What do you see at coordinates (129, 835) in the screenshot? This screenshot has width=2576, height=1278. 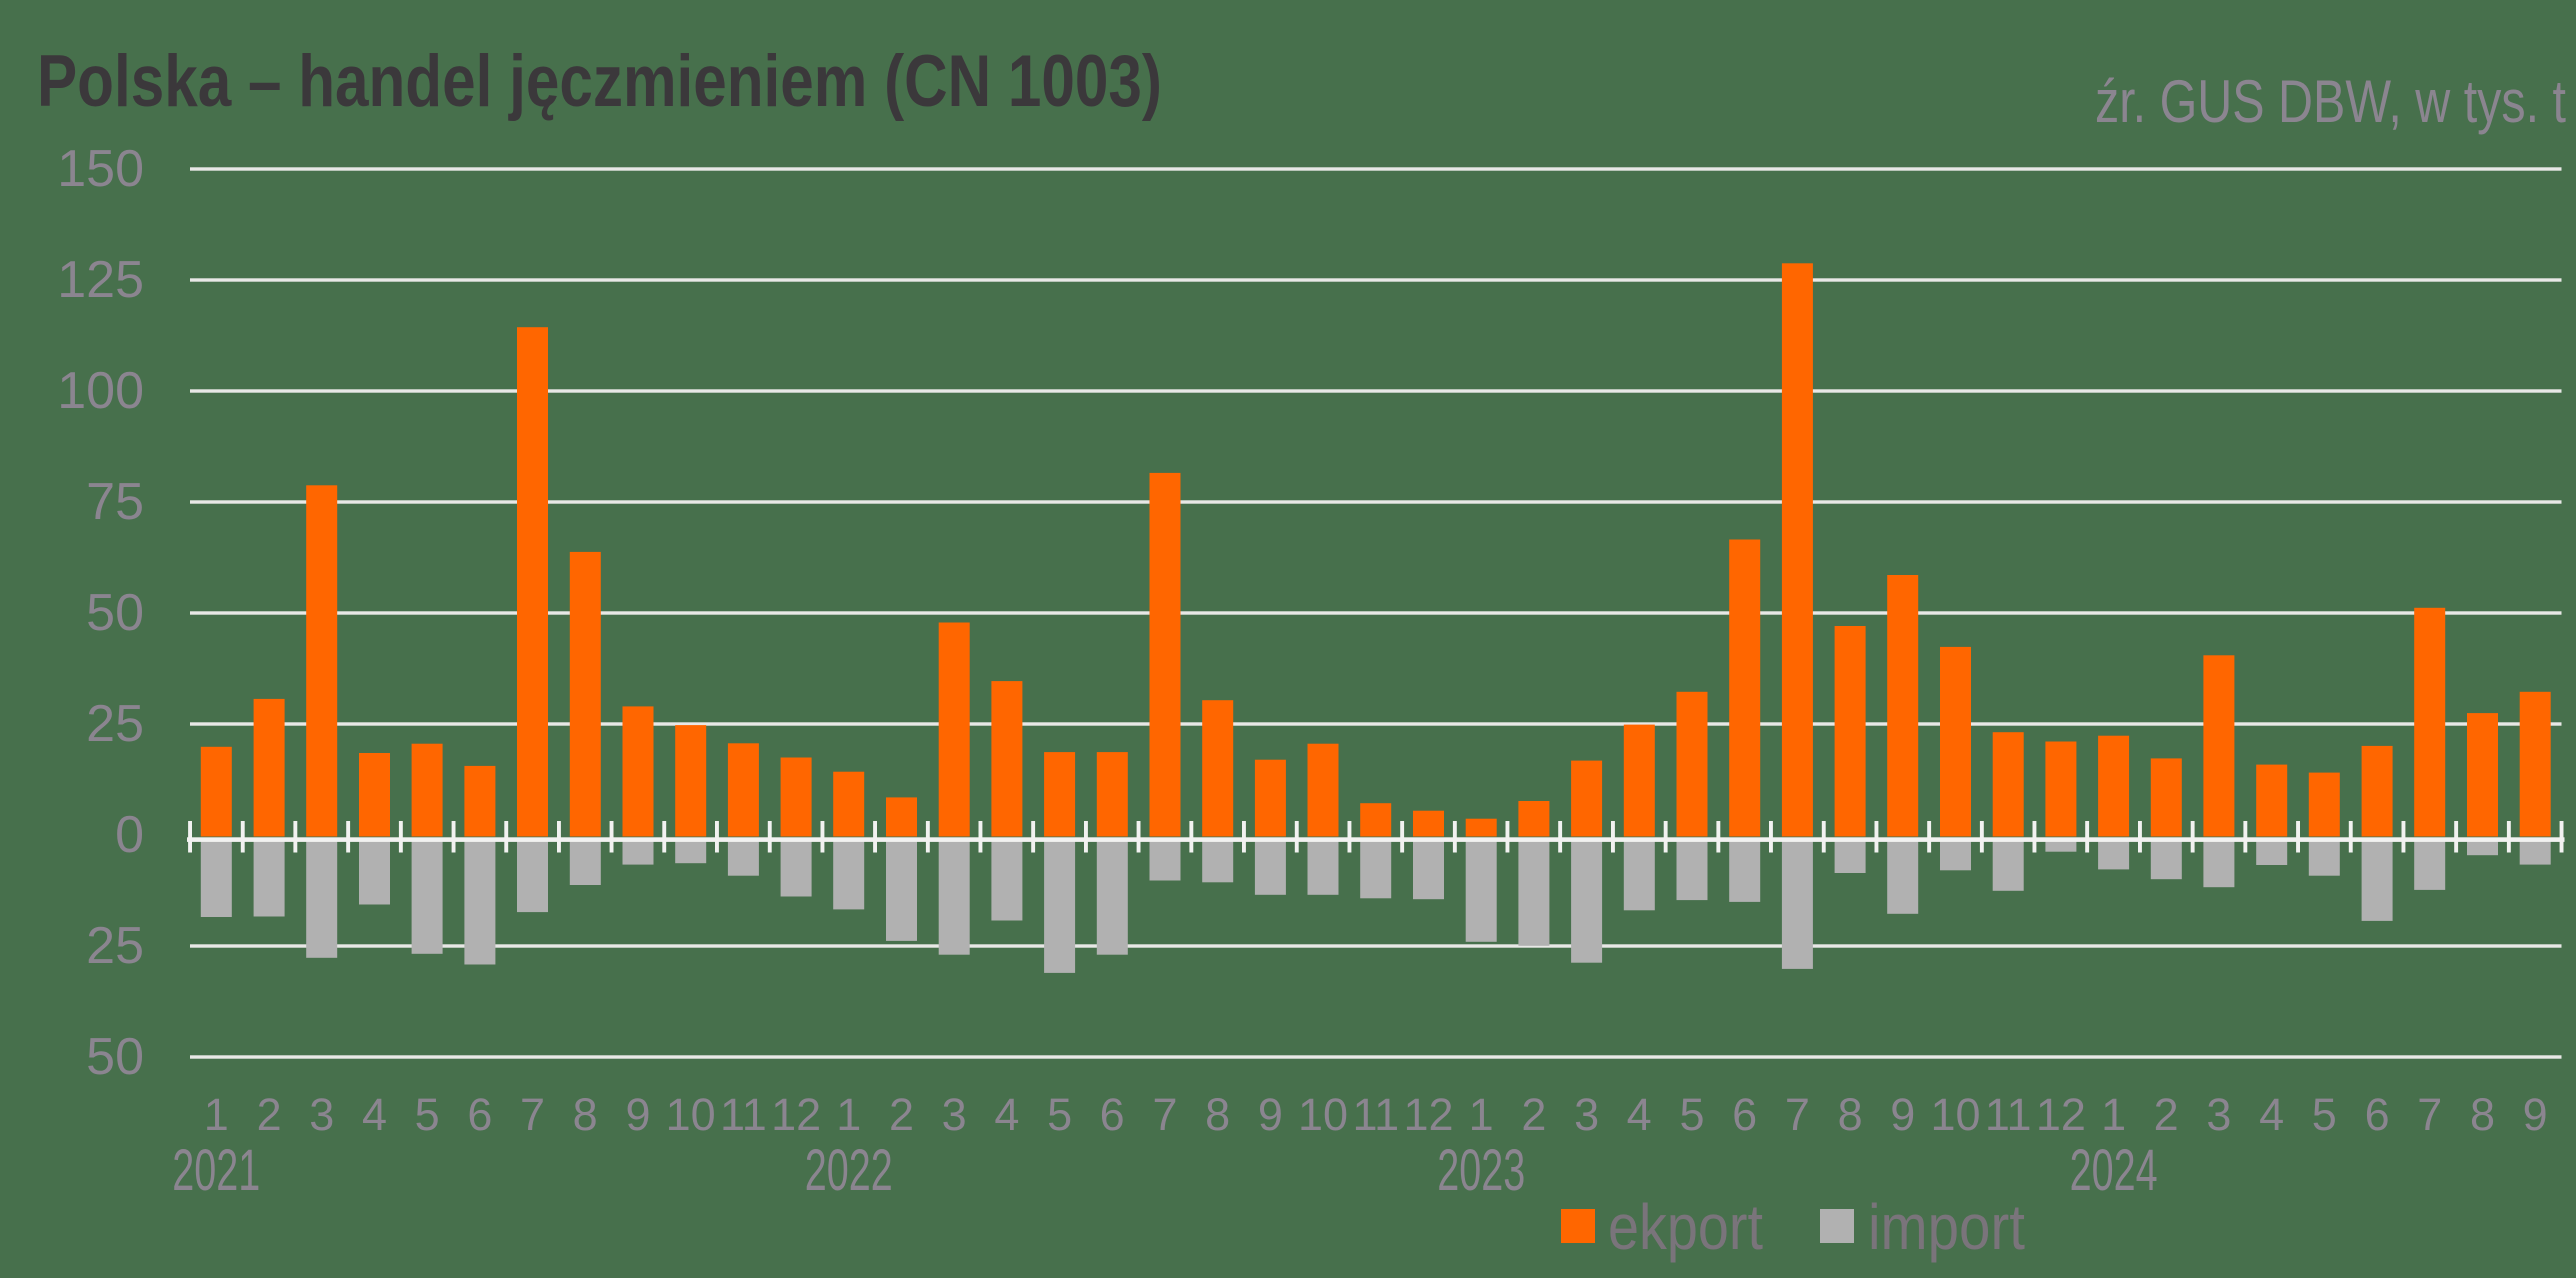 I see `svg-text: 0` at bounding box center [129, 835].